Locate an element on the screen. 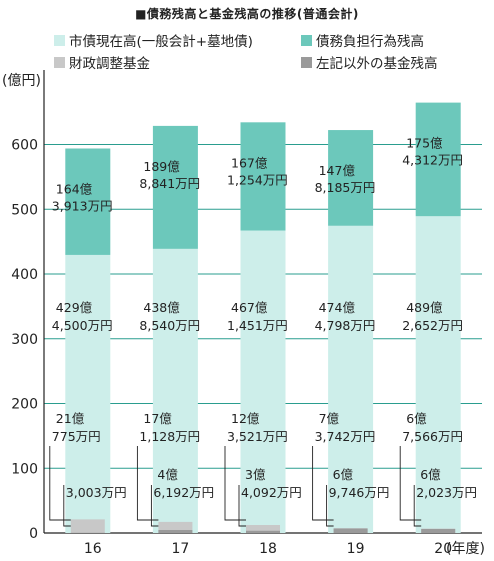  data-label-17-s2-man: 1,128万円 is located at coordinates (169, 436).